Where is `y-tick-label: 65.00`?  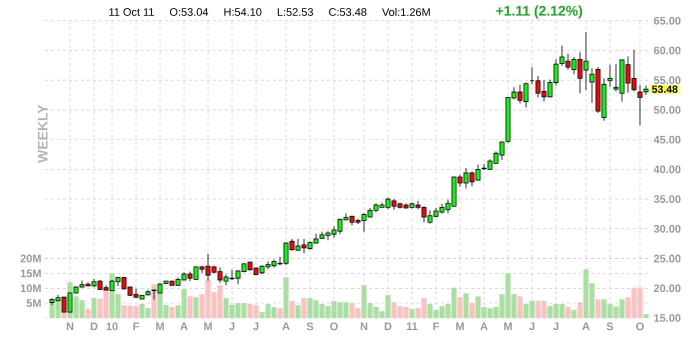
y-tick-label: 65.00 is located at coordinates (667, 20).